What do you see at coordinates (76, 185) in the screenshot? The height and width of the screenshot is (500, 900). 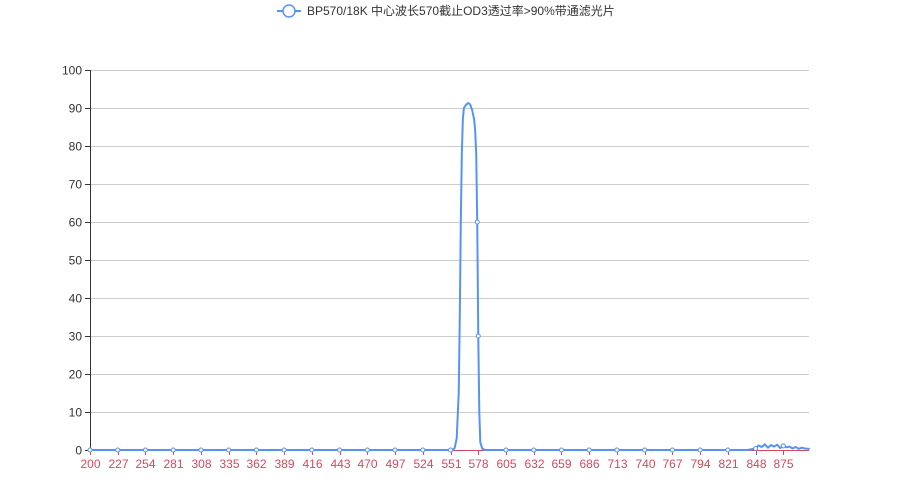 I see `y-tick-label: 70` at bounding box center [76, 185].